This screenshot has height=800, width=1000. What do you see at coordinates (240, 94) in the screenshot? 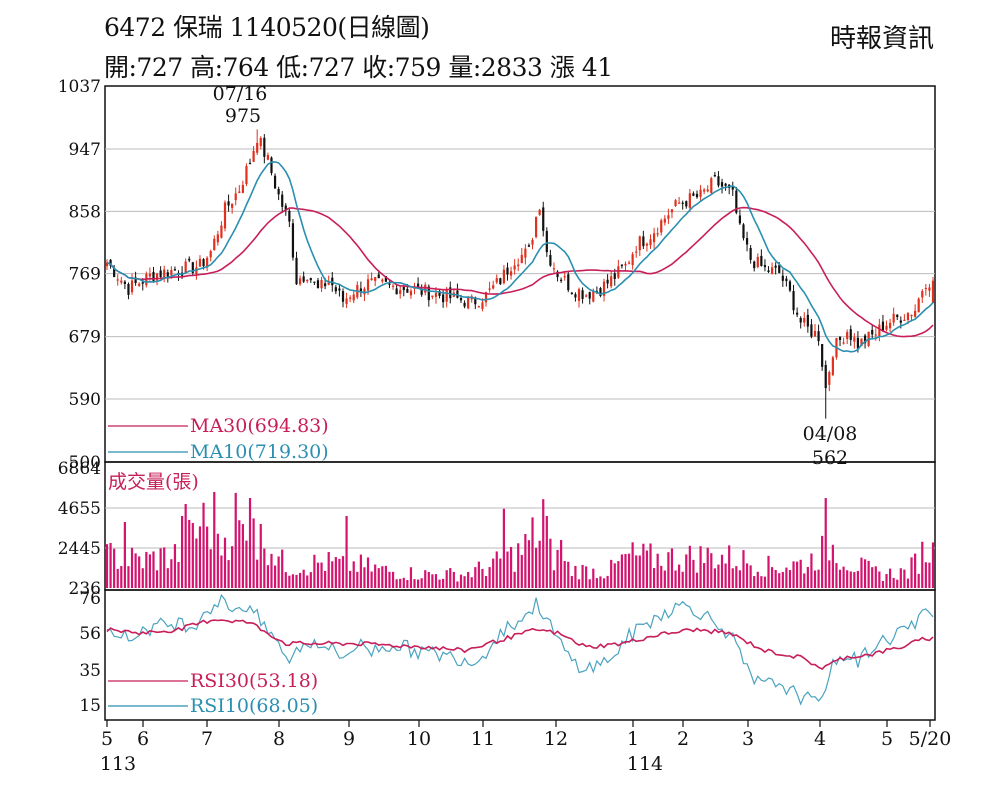
I see `high-date: 07/16` at bounding box center [240, 94].